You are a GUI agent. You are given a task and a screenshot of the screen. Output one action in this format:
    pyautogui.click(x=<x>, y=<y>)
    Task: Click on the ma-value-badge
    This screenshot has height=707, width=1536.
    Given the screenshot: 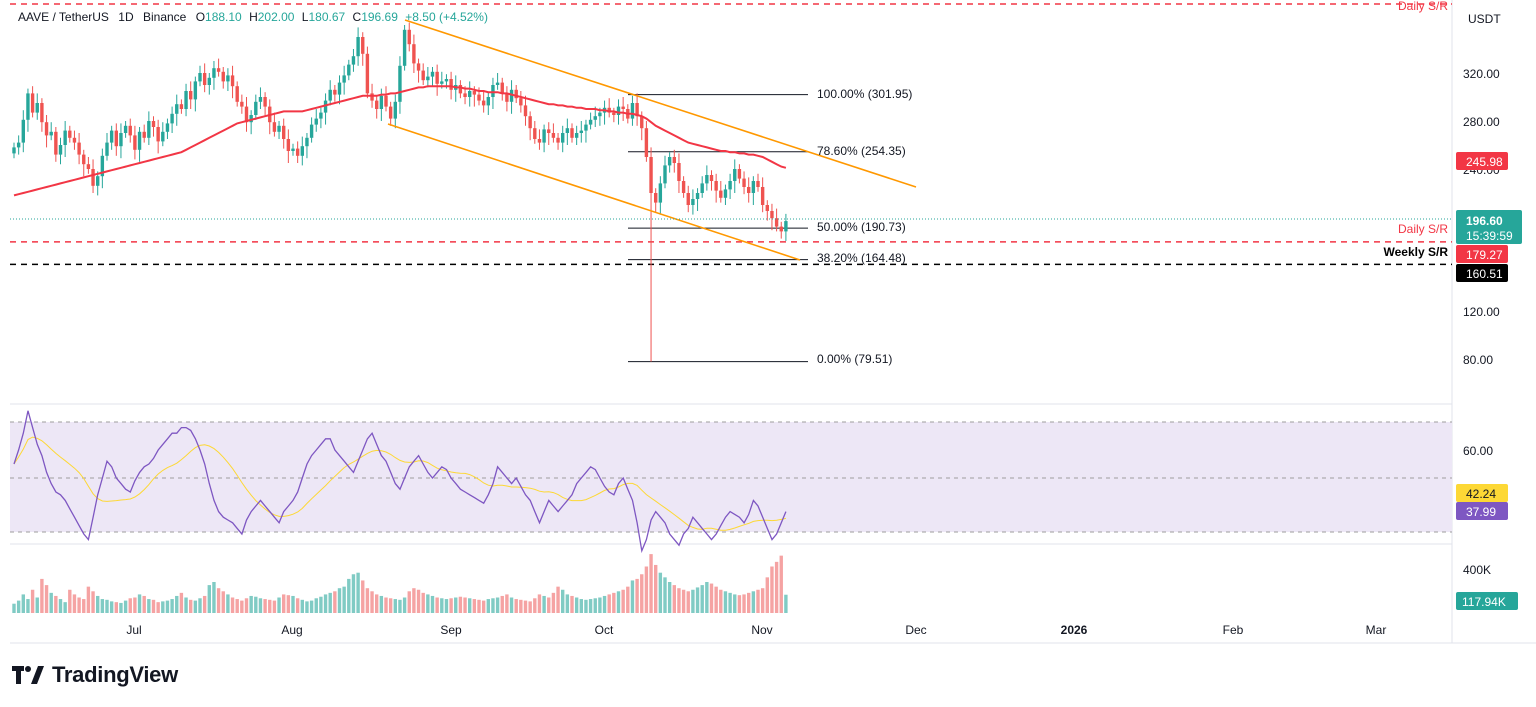 What is the action you would take?
    pyautogui.click(x=1482, y=161)
    